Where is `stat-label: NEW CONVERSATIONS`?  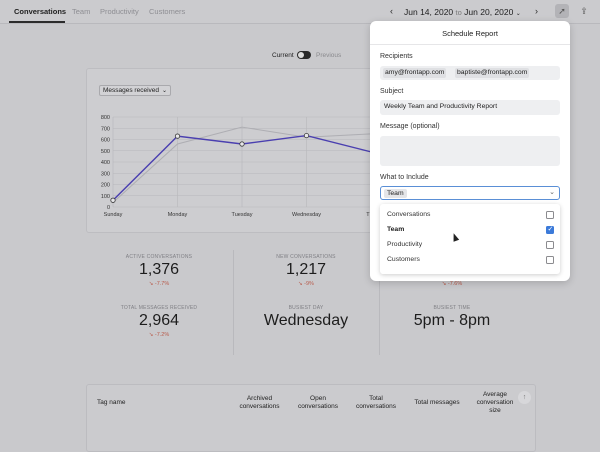
stat-label: NEW CONVERSATIONS is located at coordinates (306, 257).